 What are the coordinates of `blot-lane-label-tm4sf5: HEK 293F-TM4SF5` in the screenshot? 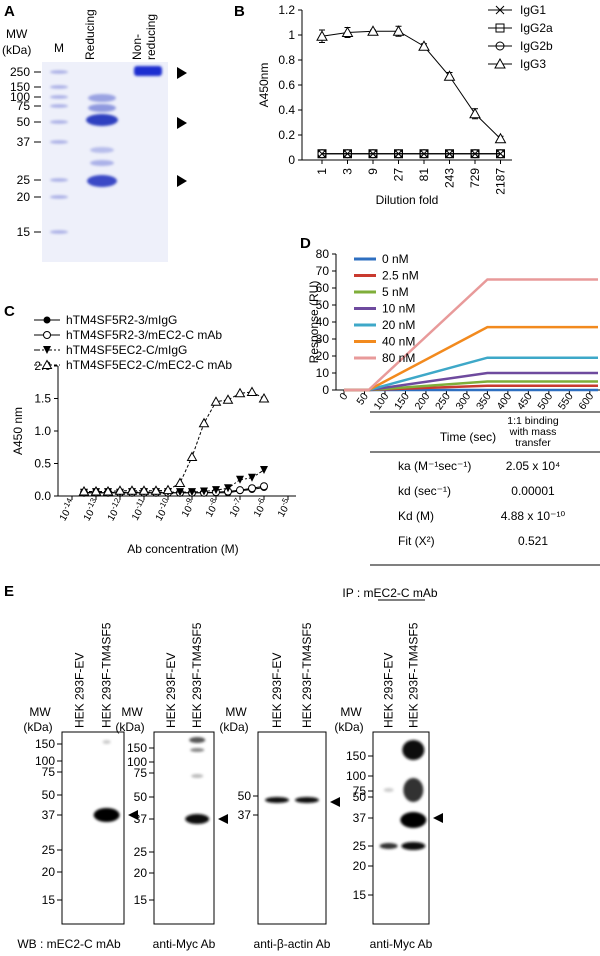 It's located at (413, 675).